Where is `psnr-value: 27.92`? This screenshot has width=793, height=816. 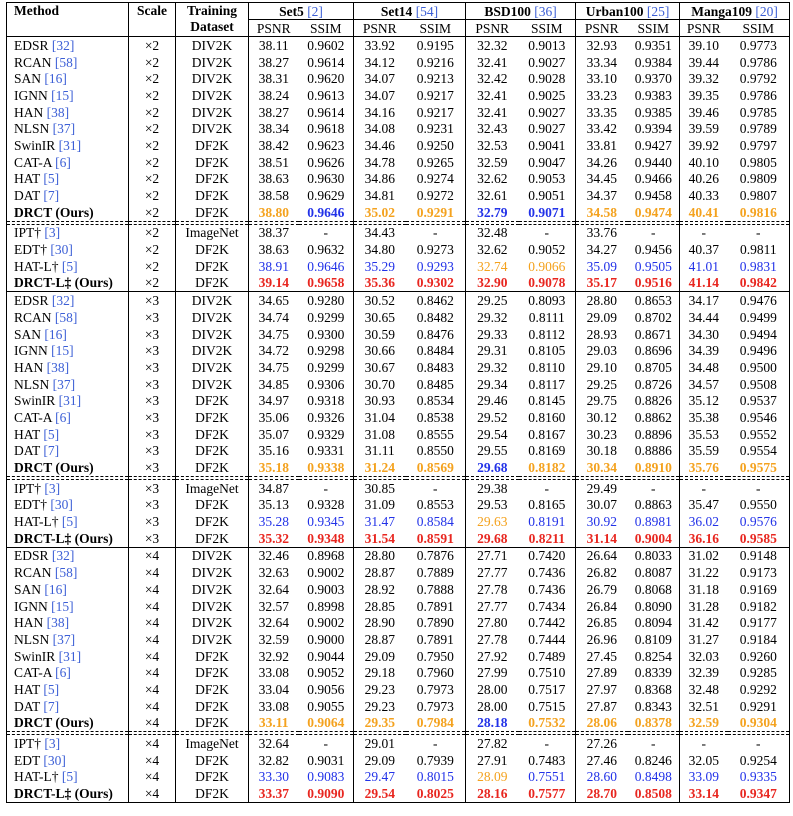
psnr-value: 27.92 is located at coordinates (492, 656).